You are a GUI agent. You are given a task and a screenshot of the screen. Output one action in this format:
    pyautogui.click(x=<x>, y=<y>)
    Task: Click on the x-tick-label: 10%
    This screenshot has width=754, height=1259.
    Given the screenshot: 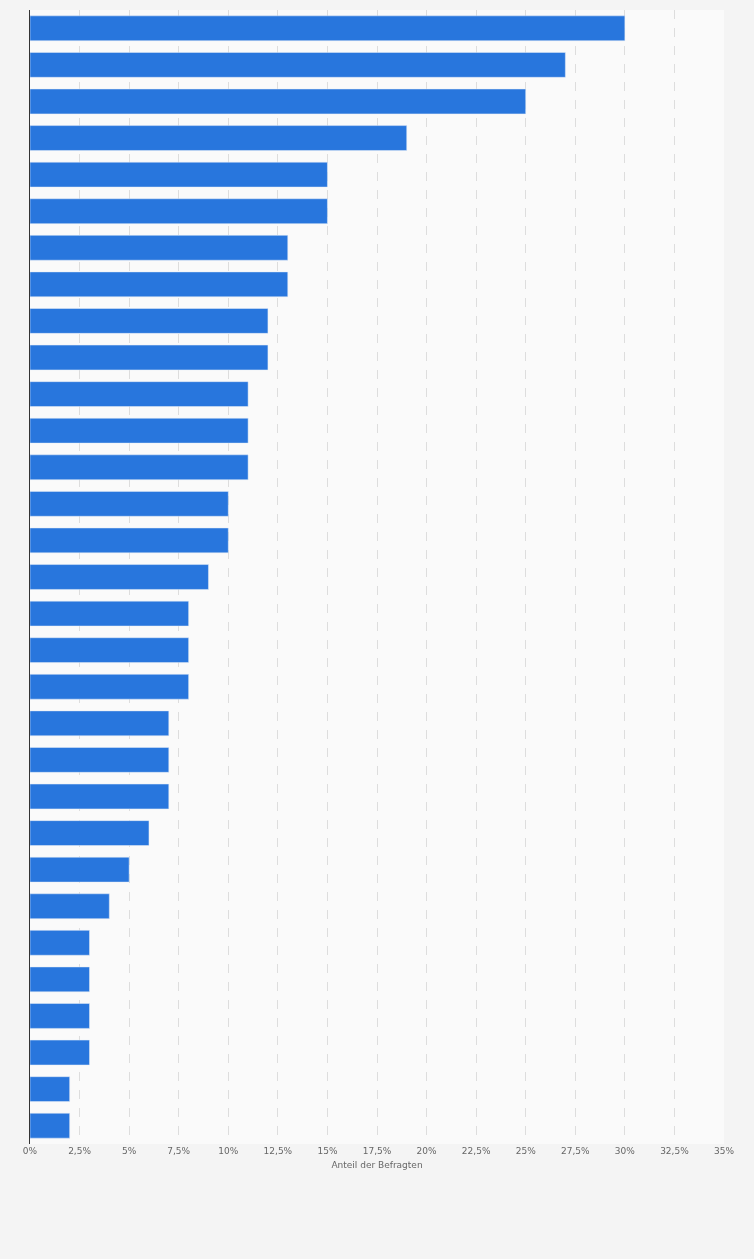 What is the action you would take?
    pyautogui.click(x=228, y=1151)
    